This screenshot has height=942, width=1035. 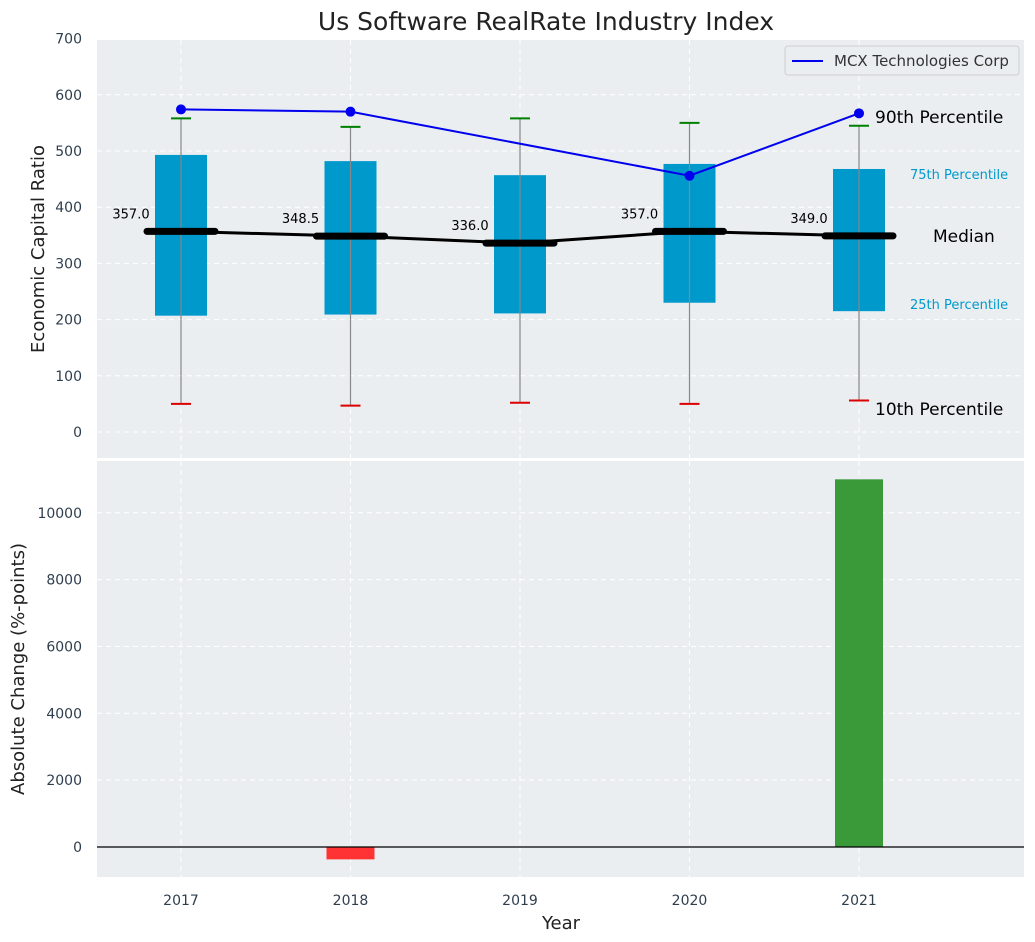 I want to click on x-axis-label: Year, so click(x=561, y=923).